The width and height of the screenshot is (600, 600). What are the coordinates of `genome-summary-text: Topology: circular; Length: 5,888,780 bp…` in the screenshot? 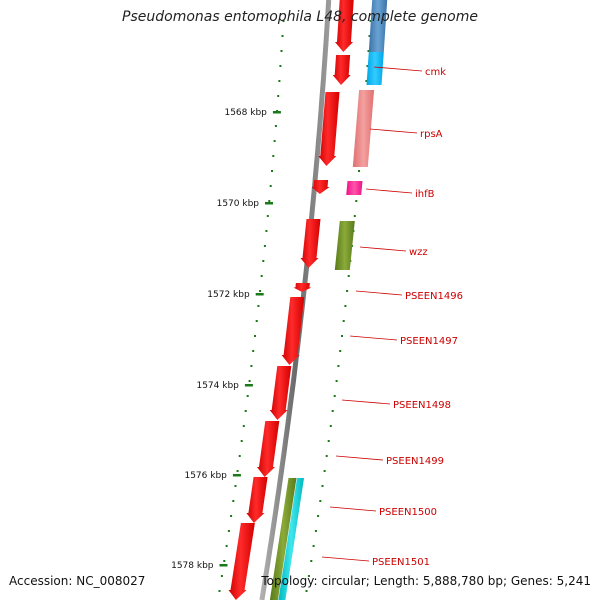 It's located at (426, 581).